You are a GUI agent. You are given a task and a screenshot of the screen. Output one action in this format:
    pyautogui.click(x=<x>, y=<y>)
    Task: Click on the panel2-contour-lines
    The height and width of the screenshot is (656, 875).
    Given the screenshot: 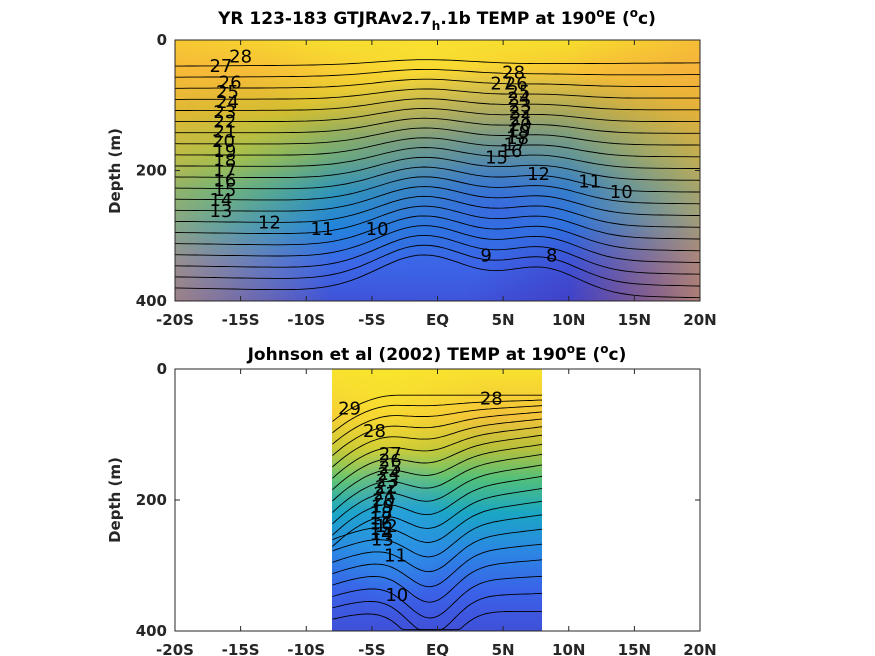 What is the action you would take?
    pyautogui.click(x=437, y=512)
    